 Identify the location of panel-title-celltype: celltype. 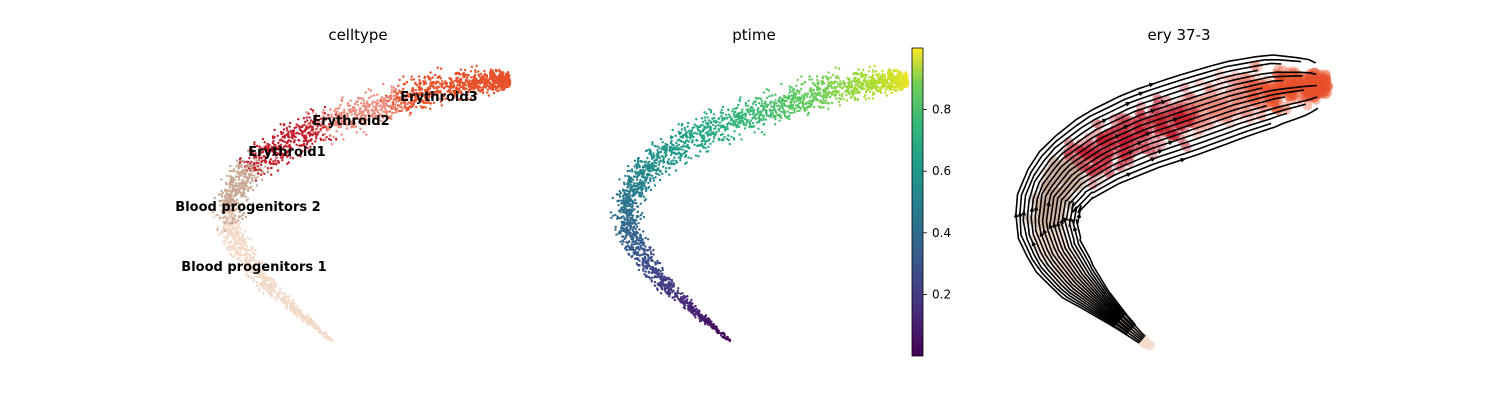
(357, 35).